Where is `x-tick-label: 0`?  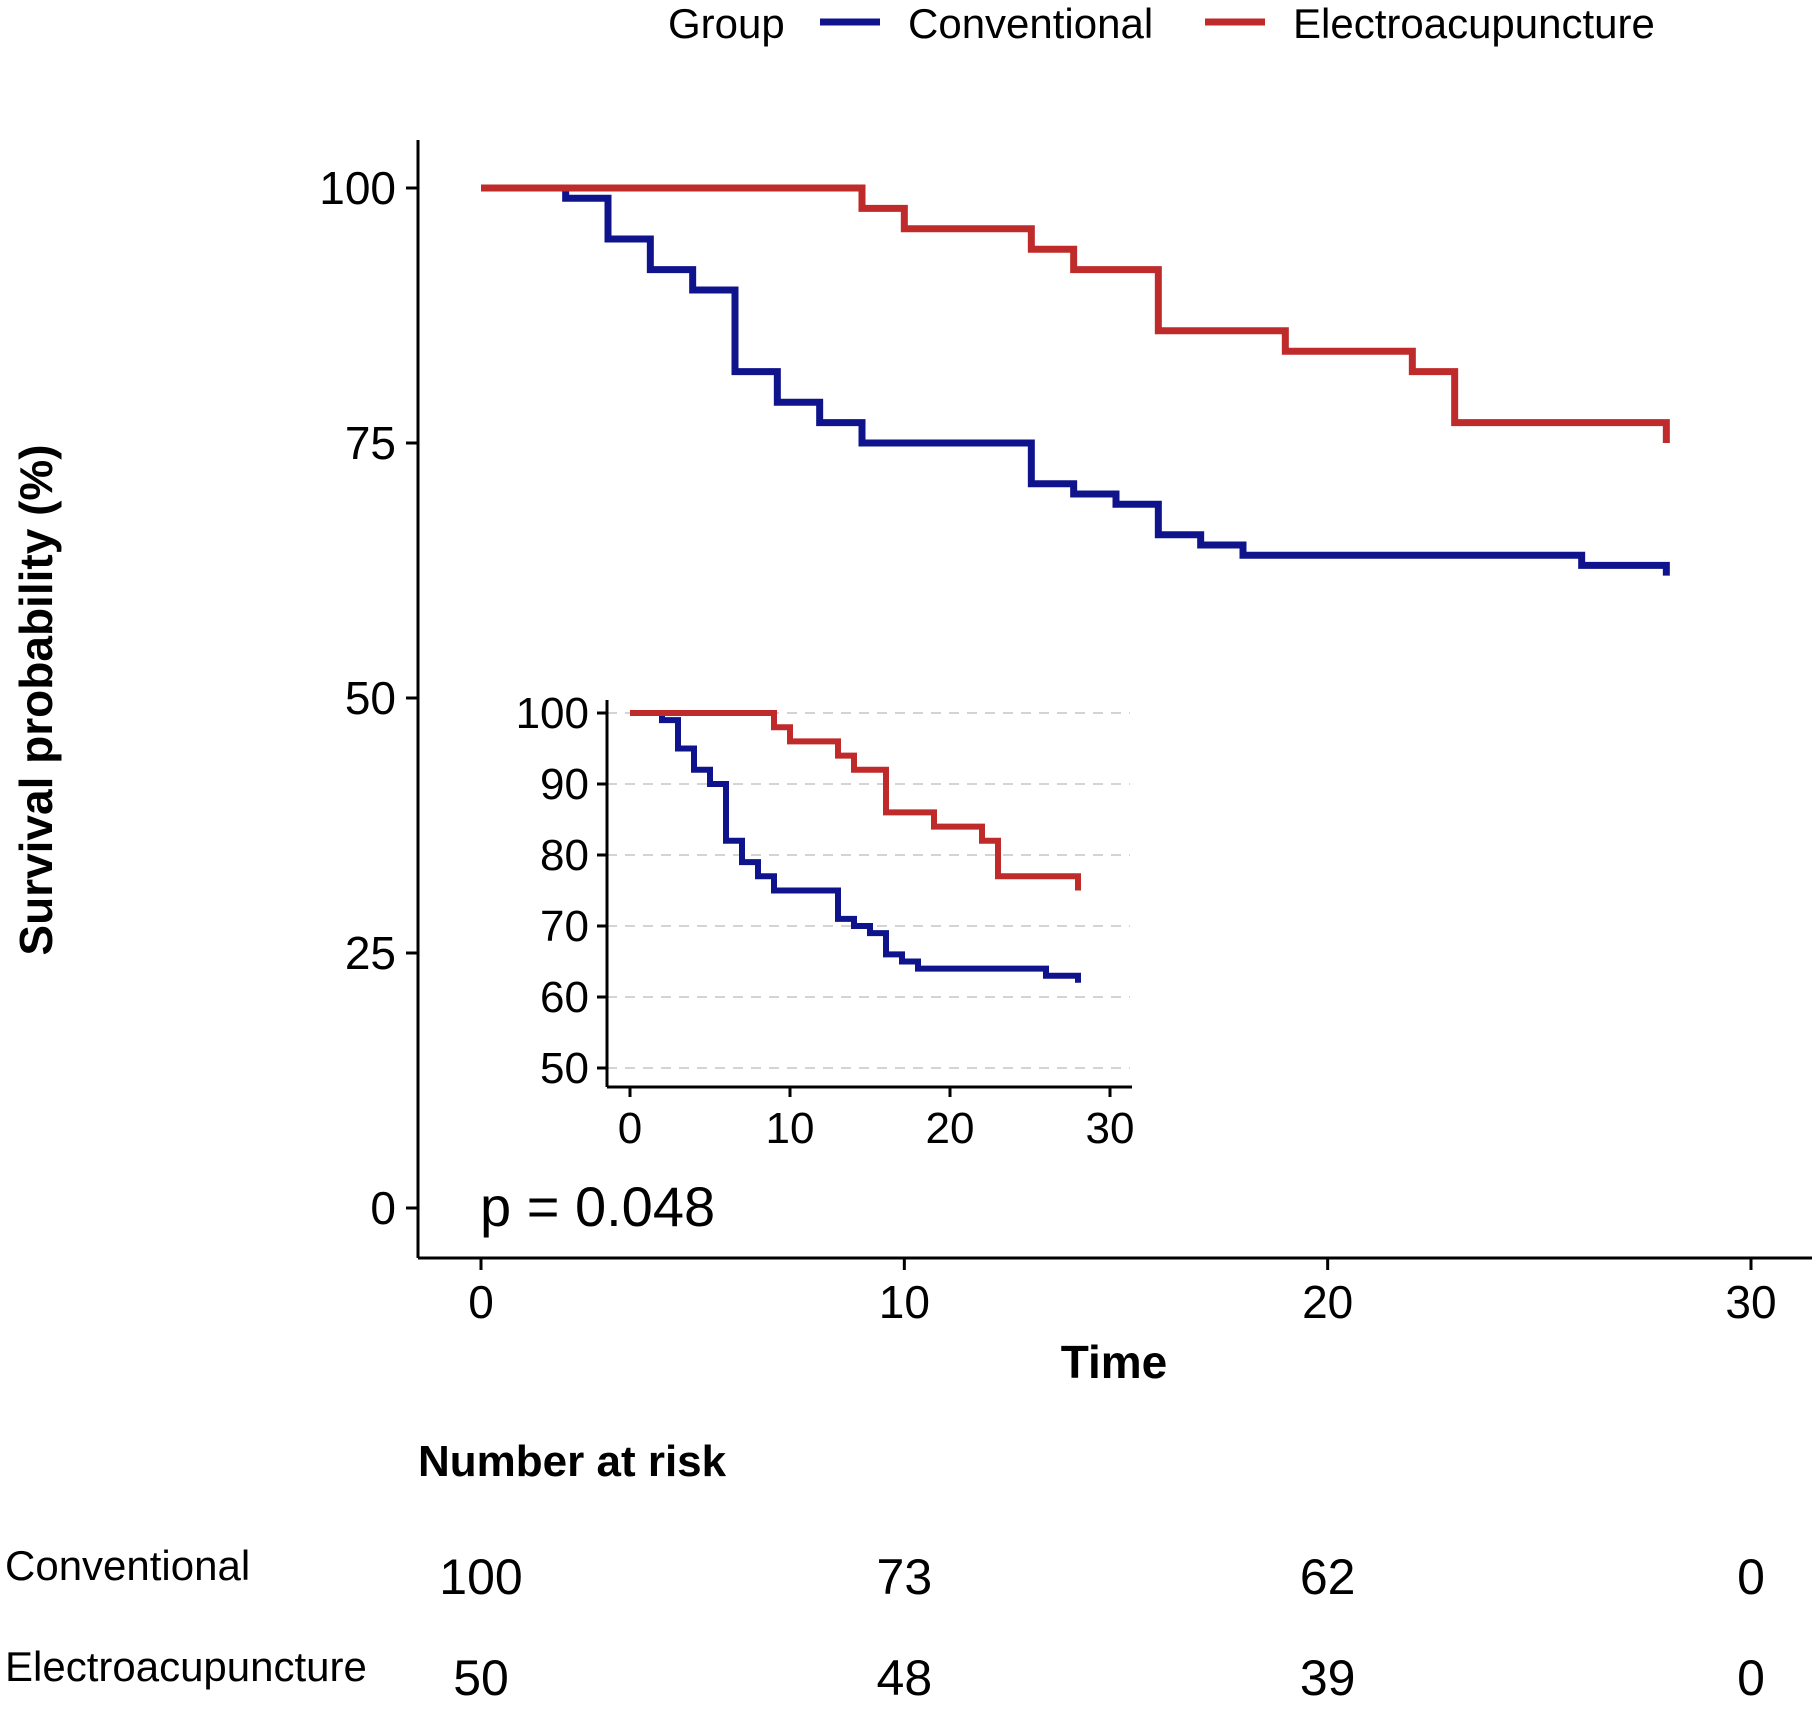
x-tick-label: 0 is located at coordinates (481, 1302).